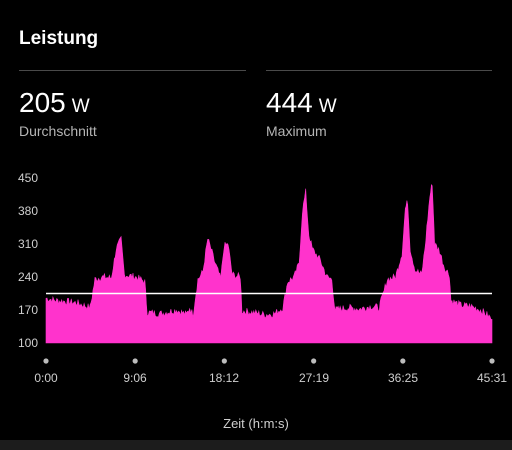  I want to click on x-tick-label: 36:25, so click(403, 378).